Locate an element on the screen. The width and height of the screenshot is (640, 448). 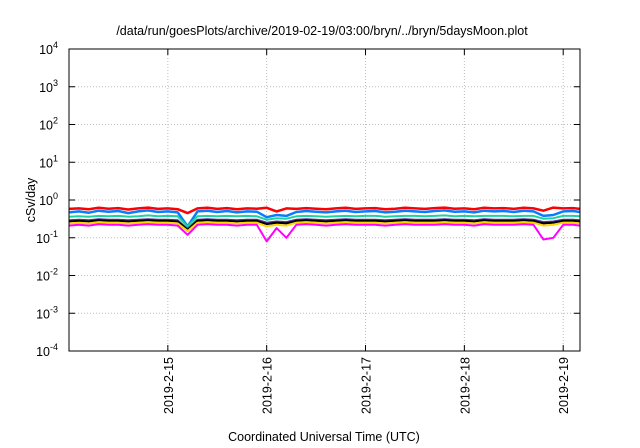
y-tick-exponent: 2 is located at coordinates (55, 121).